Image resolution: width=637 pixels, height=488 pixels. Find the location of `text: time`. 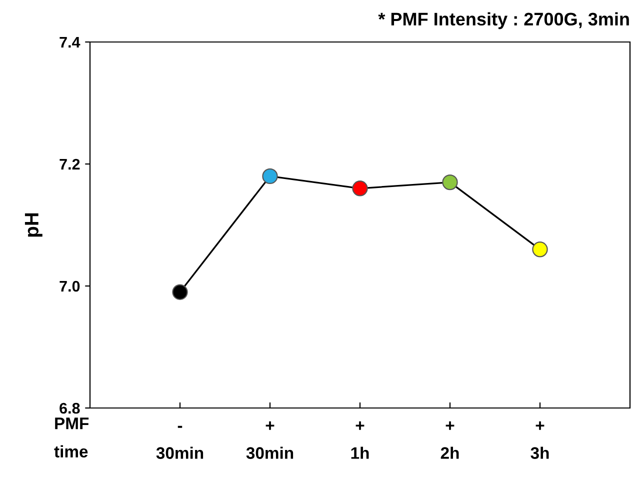

text: time is located at coordinates (71, 451).